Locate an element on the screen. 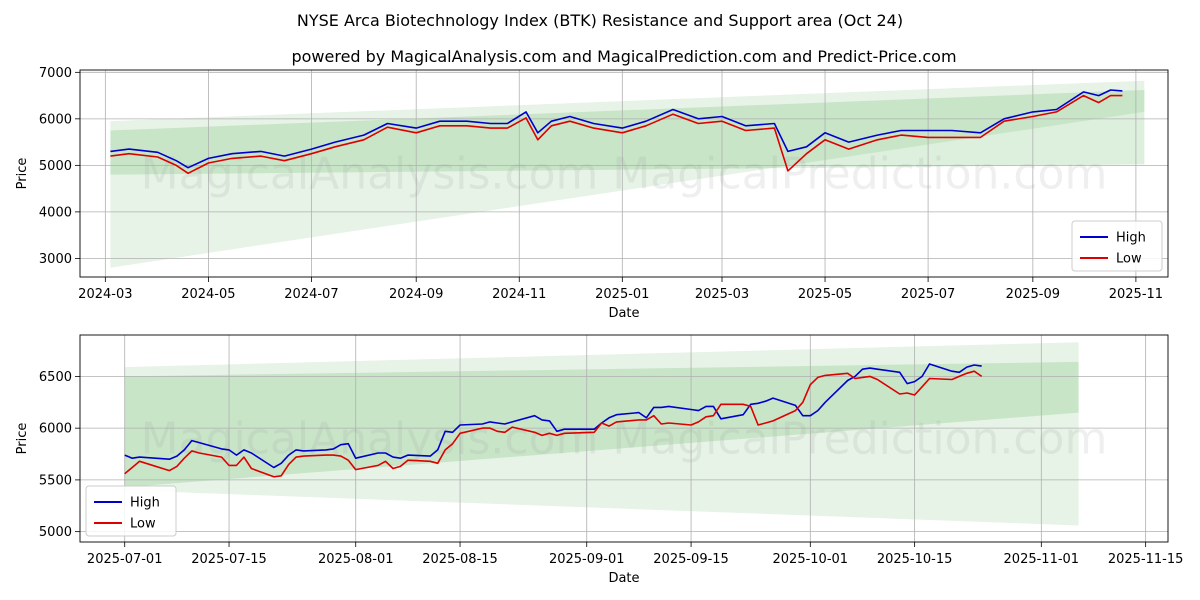 The width and height of the screenshot is (1200, 600). x-tick-label: 2025-08-01 is located at coordinates (356, 559).